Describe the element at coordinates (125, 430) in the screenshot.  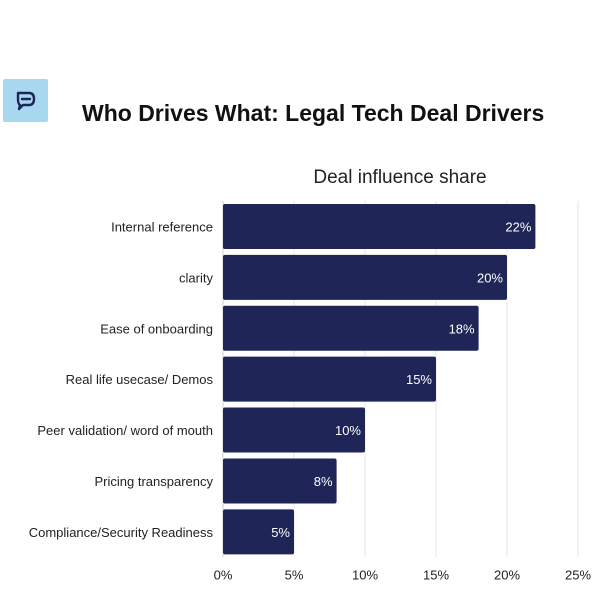
I see `category-label: Peer validation/ word of mouth` at that location.